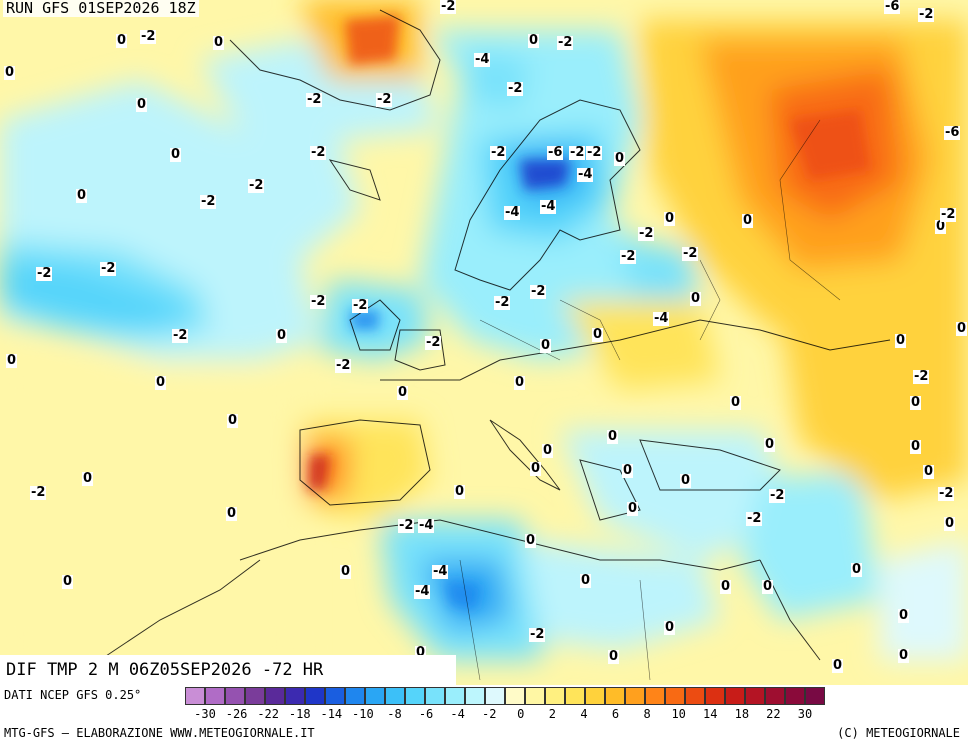 This screenshot has height=745, width=968. Describe the element at coordinates (805, 714) in the screenshot. I see `tick-label: 30` at that location.